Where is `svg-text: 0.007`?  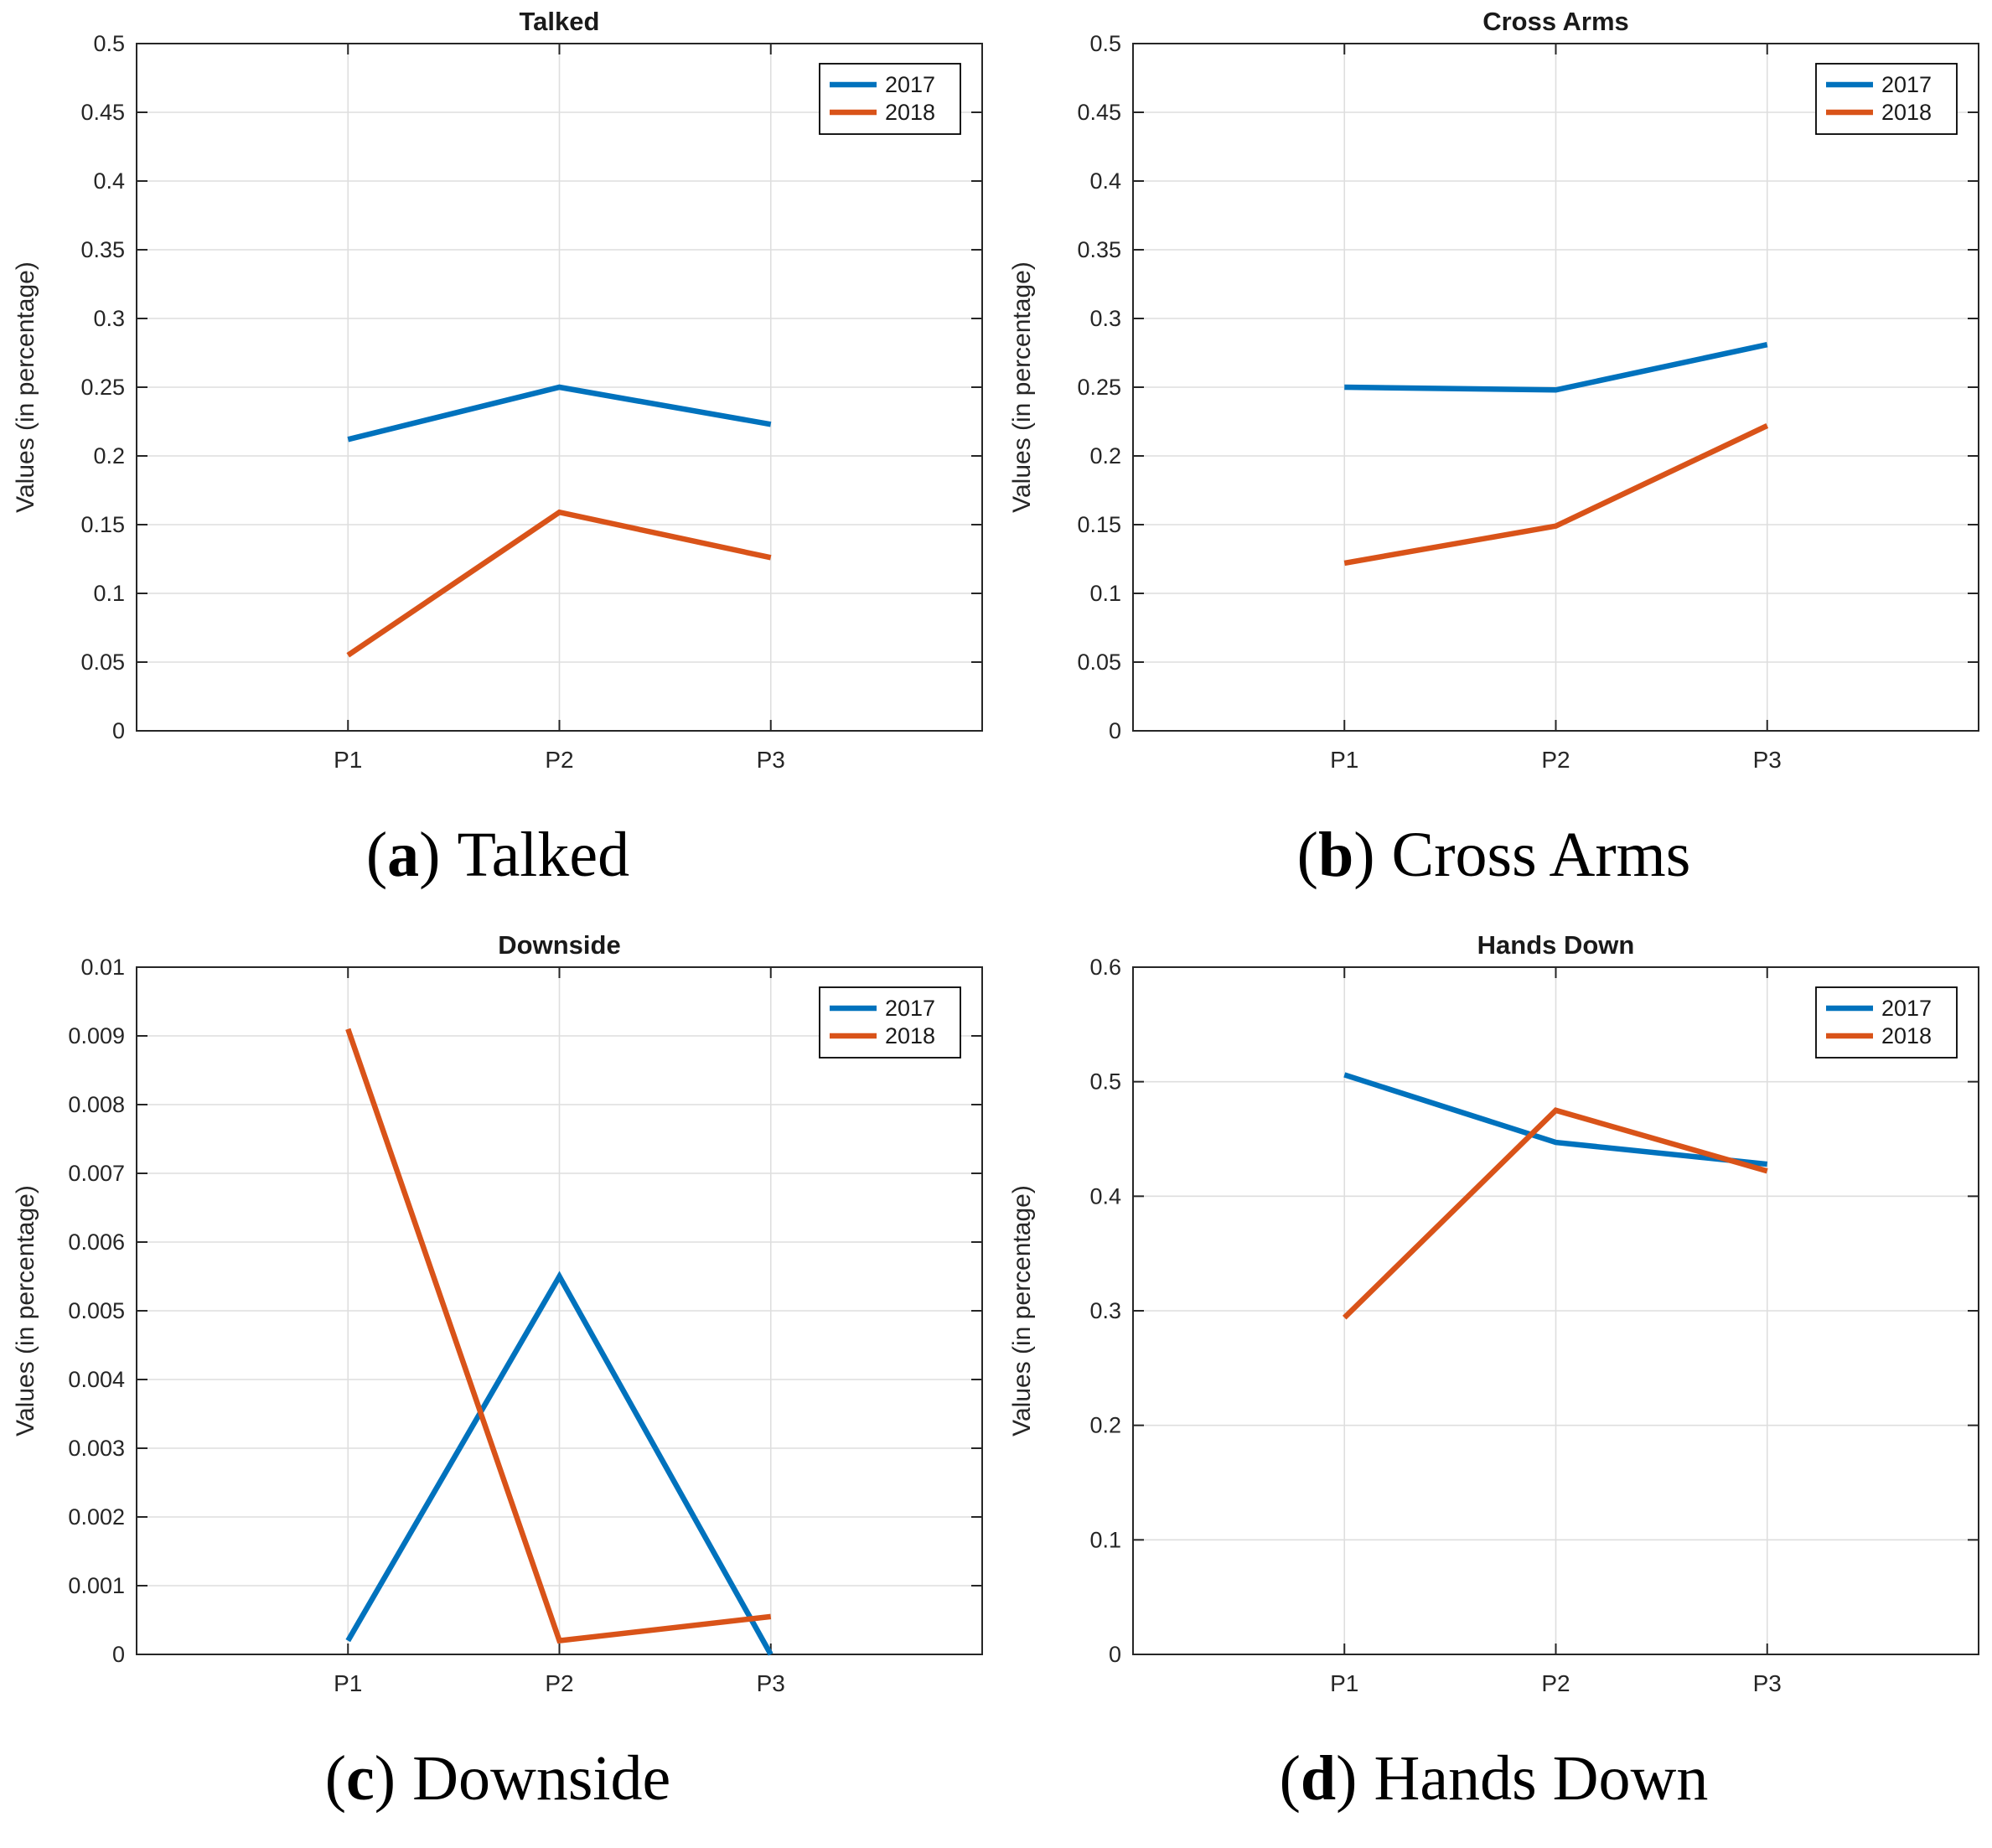 svg-text: 0.007 is located at coordinates (96, 1173).